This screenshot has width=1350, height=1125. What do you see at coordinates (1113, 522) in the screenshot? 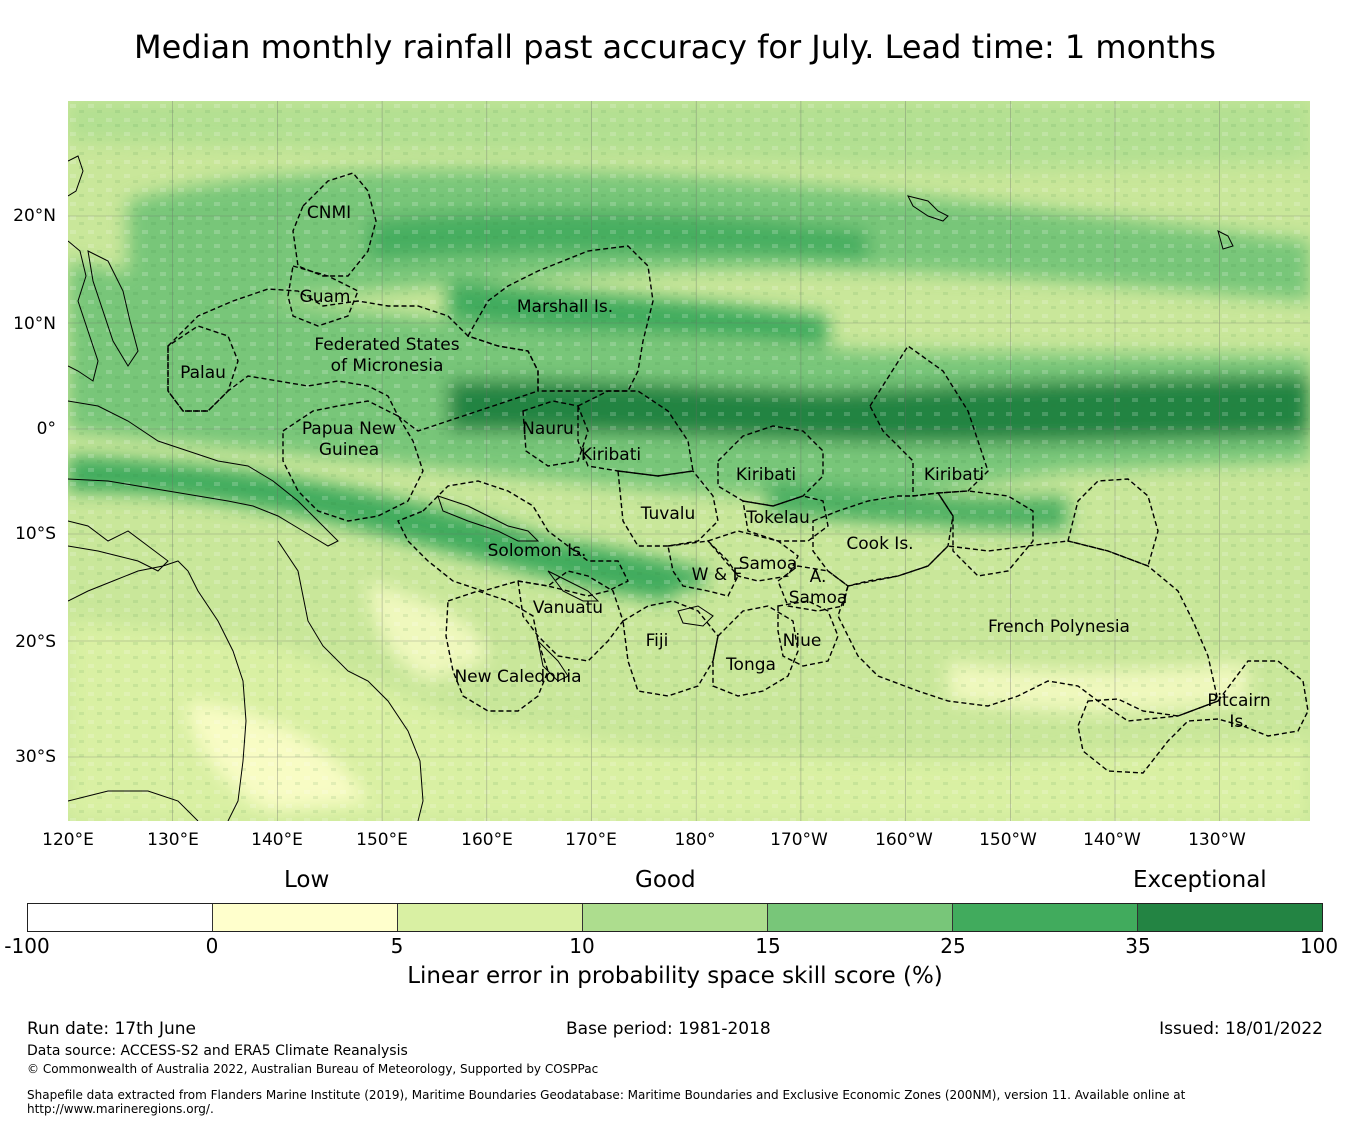
I see `boundary-marquesas` at bounding box center [1113, 522].